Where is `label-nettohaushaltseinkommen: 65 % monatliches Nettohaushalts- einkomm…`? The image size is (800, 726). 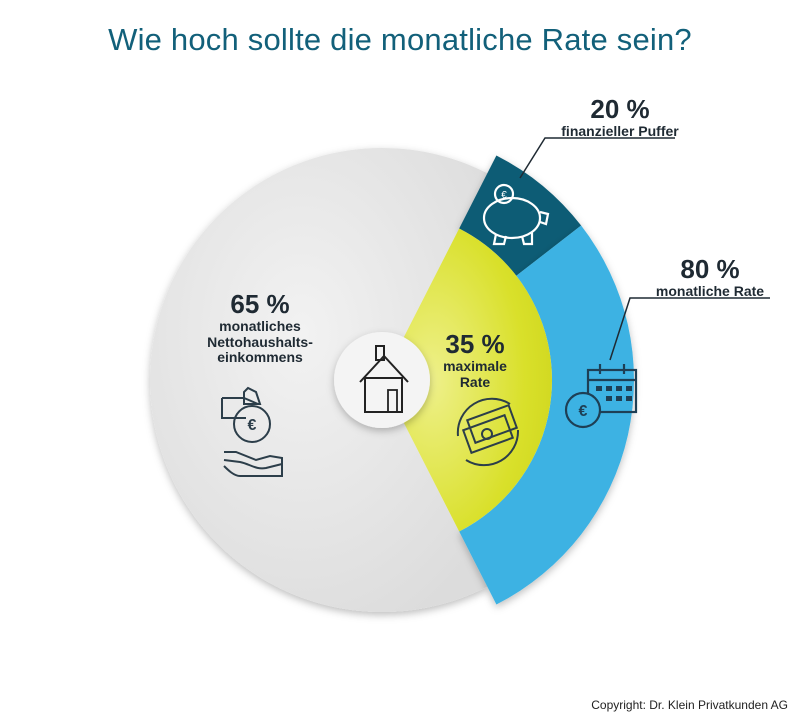 label-nettohaushaltseinkommen: 65 % monatliches Nettohaushalts- einkomm… is located at coordinates (260, 327).